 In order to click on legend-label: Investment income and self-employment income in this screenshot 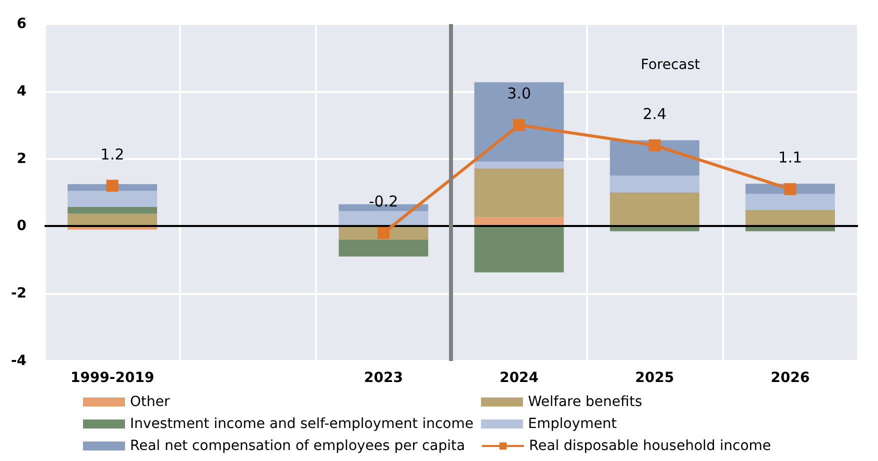, I will do `click(302, 424)`.